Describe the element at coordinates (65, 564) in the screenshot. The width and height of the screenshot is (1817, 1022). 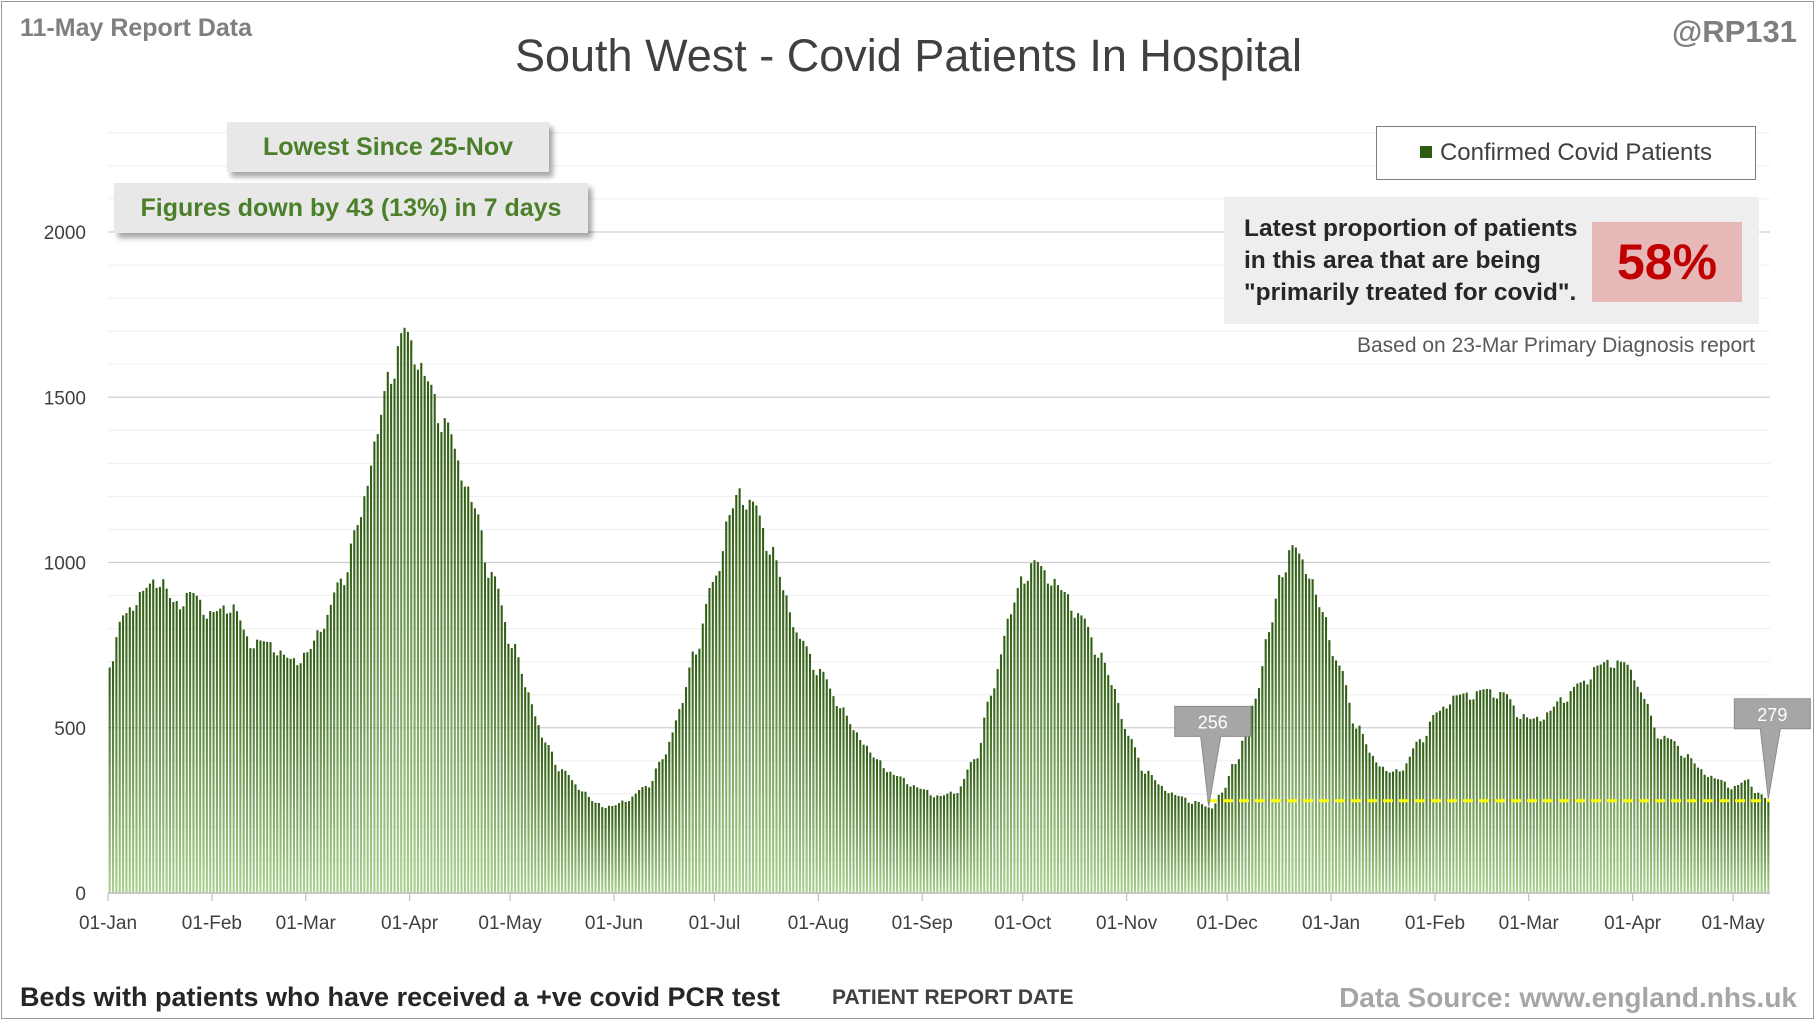
I see `y-tick-label: 1000` at that location.